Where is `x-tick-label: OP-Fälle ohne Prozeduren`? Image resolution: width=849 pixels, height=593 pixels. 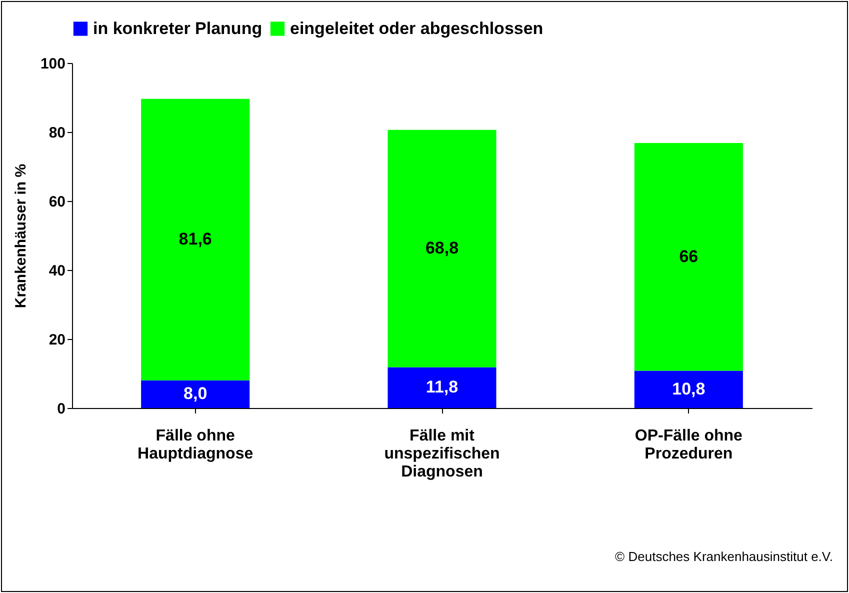 x-tick-label: OP-Fälle ohne Prozeduren is located at coordinates (688, 445).